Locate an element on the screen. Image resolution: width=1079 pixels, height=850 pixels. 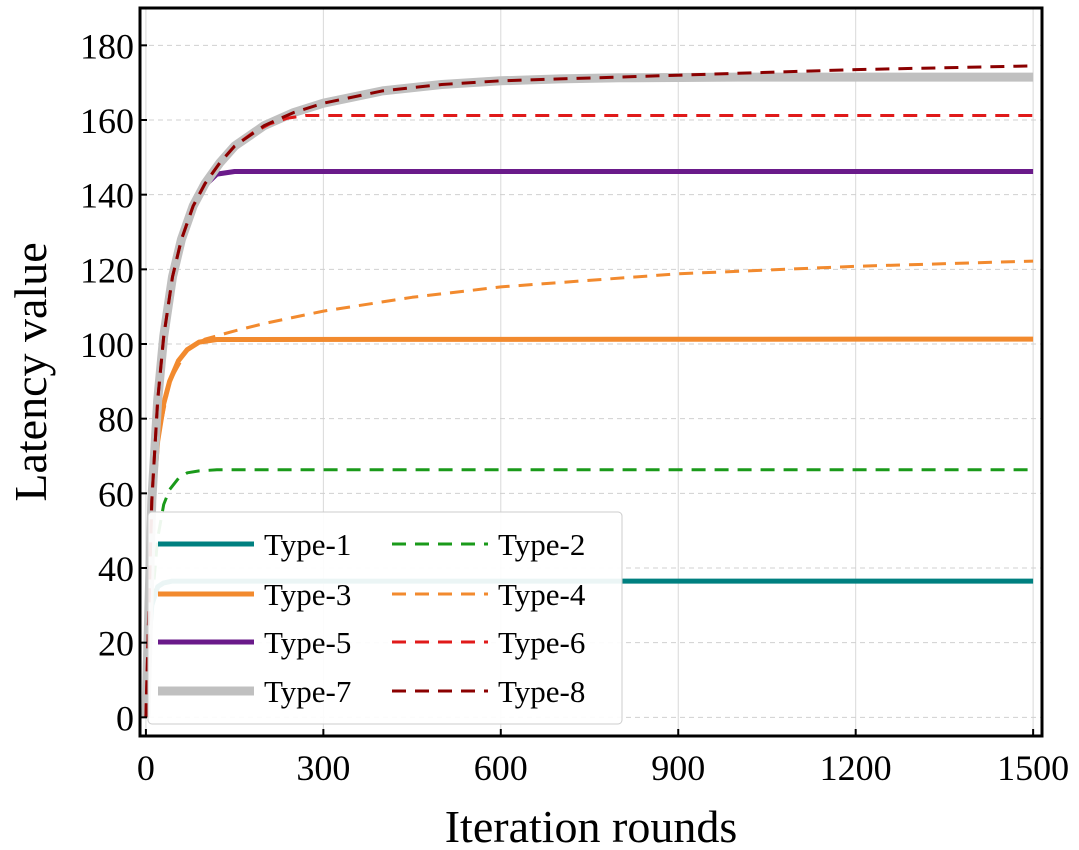
x-tick-label: 600 is located at coordinates (501, 768).